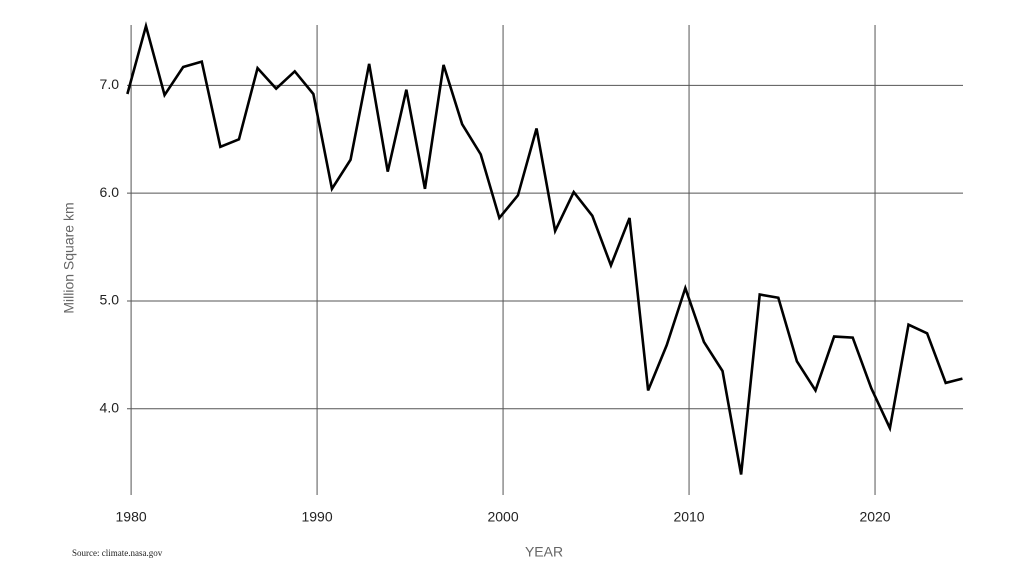 This screenshot has width=1024, height=576. I want to click on x-tick-label: 2000, so click(502, 517).